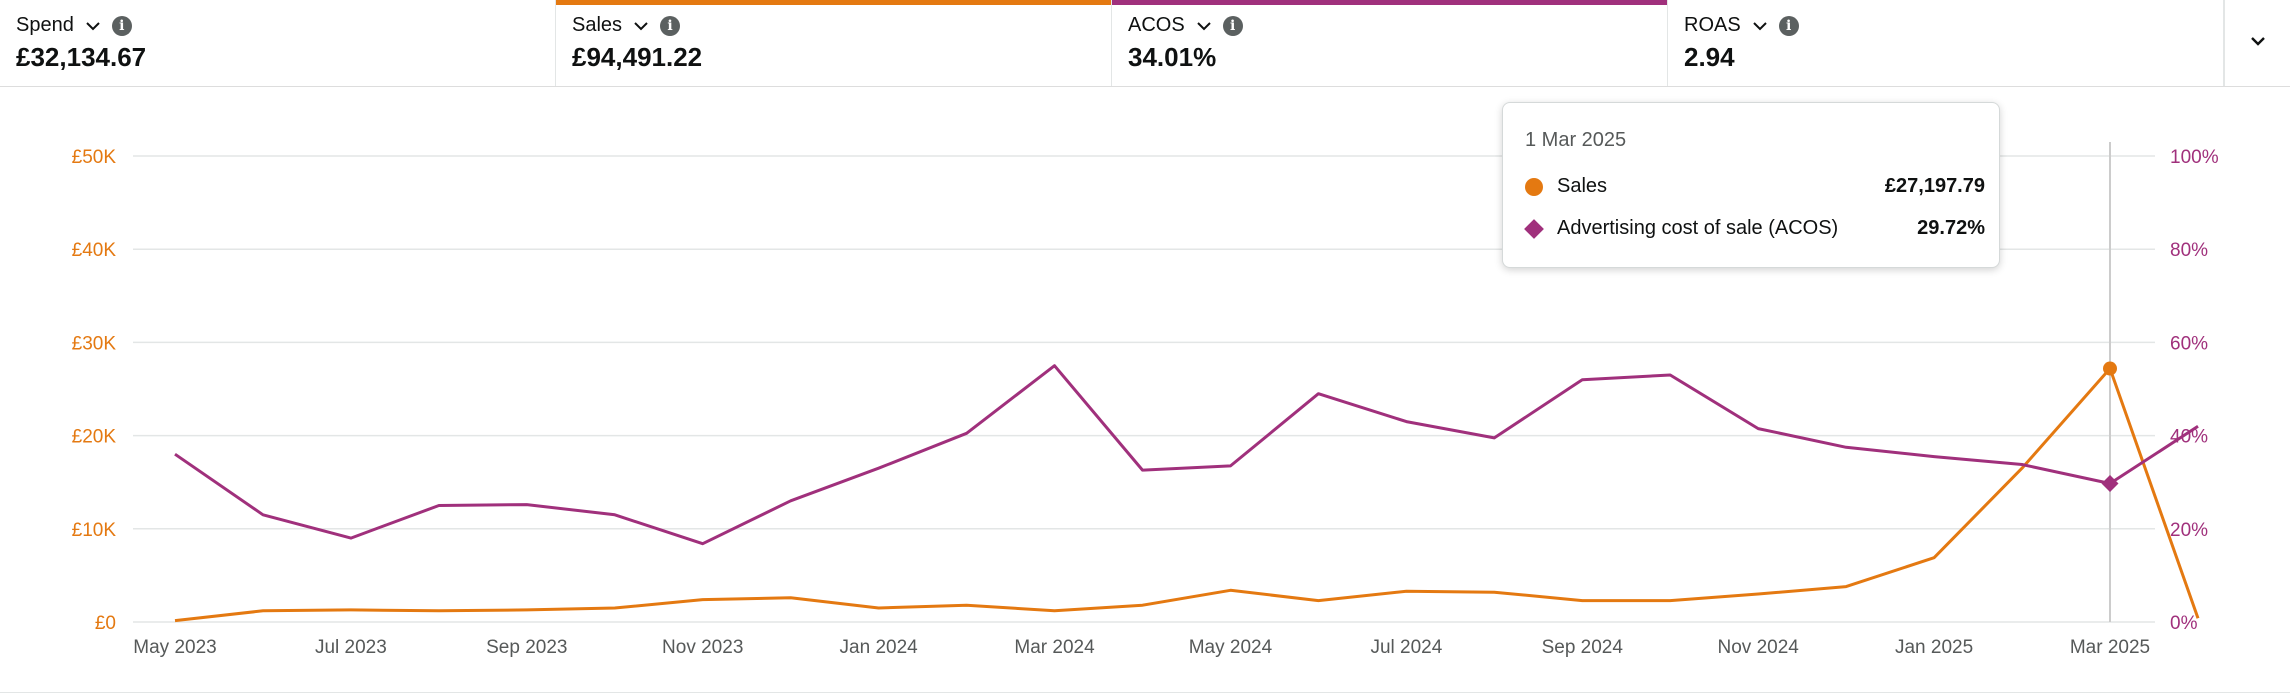 The image size is (2290, 697). Describe the element at coordinates (834, 43) in the screenshot. I see `metric-sales: Sales i £94,491.22` at that location.